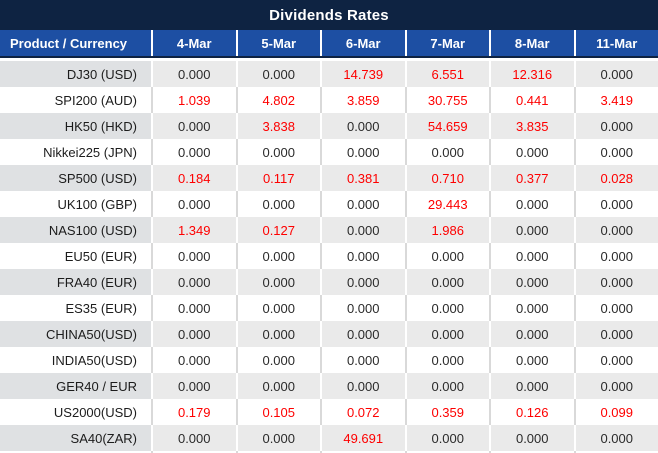  Describe the element at coordinates (615, 412) in the screenshot. I see `value-cell: 0.099` at that location.